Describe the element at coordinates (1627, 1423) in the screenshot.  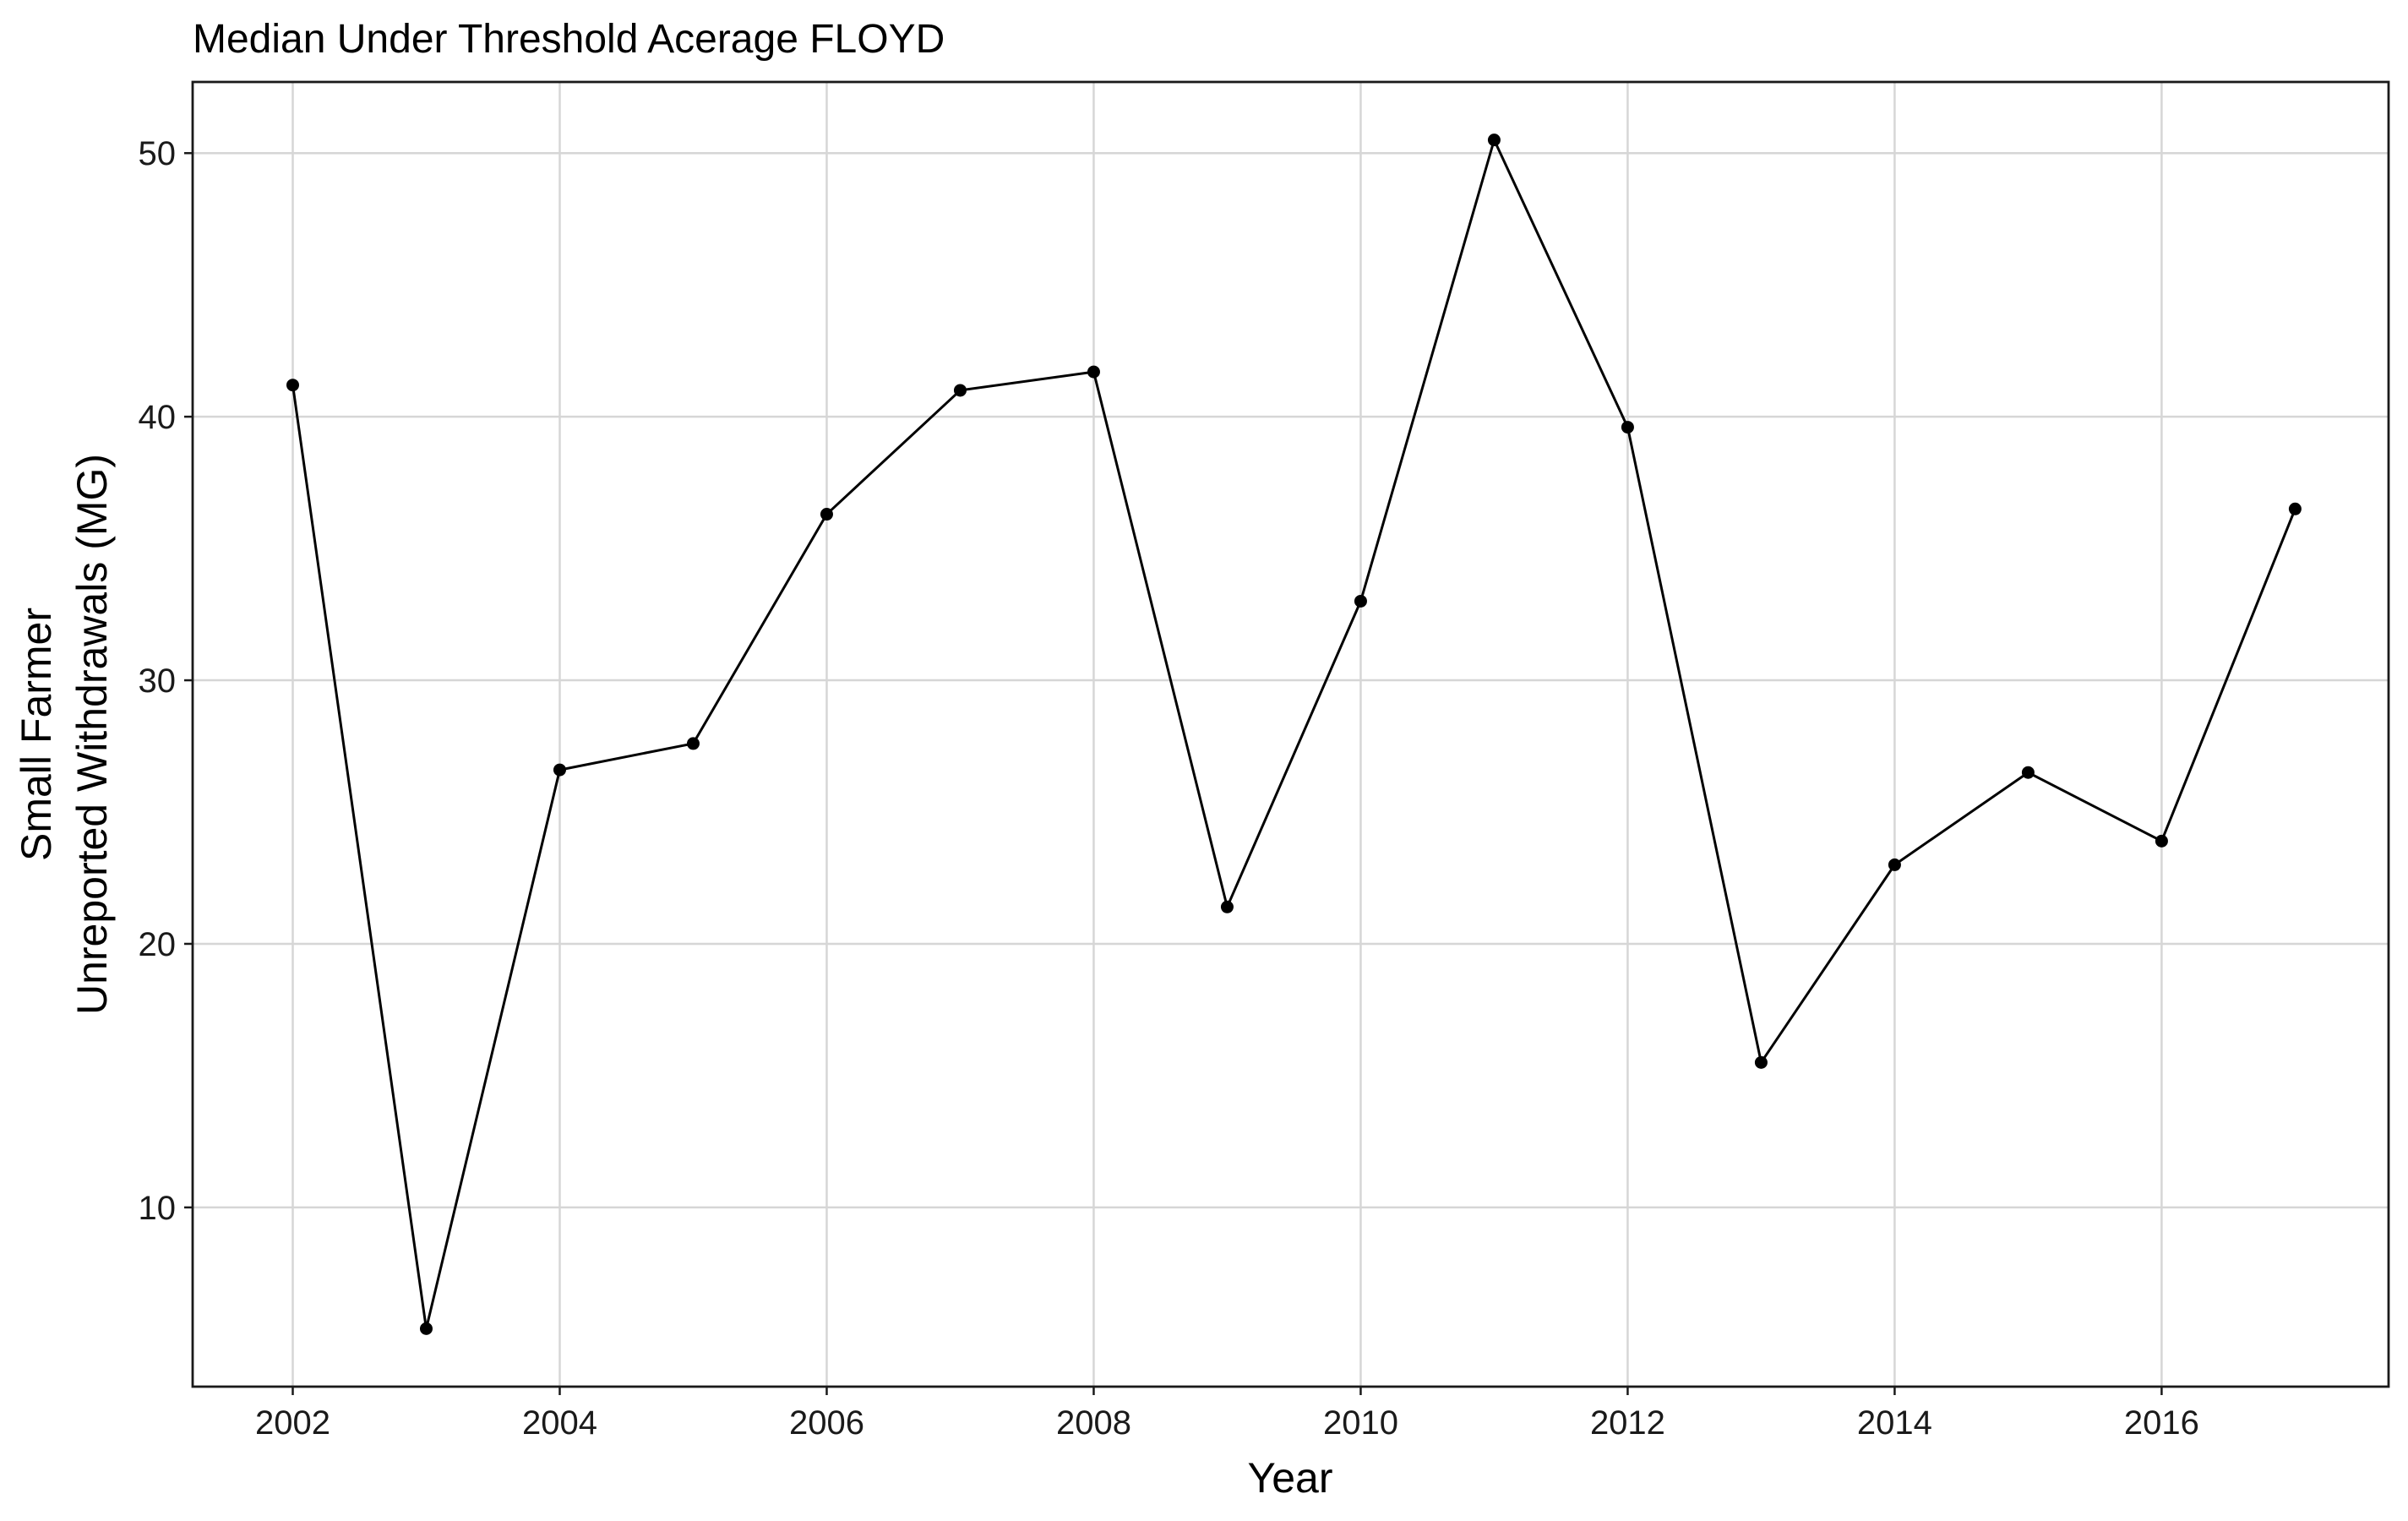
I see `x-tick-label: 2012` at that location.